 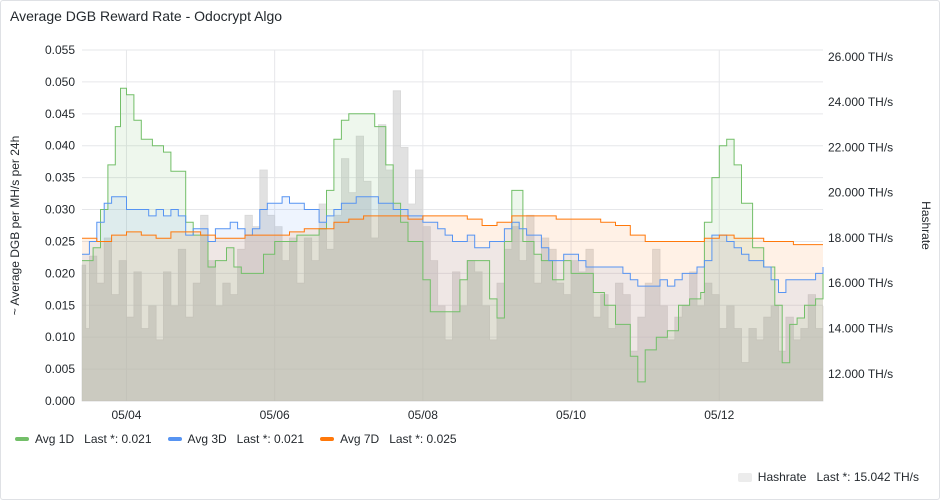 What do you see at coordinates (60, 210) in the screenshot?
I see `y-left-tick-label: 0.030` at bounding box center [60, 210].